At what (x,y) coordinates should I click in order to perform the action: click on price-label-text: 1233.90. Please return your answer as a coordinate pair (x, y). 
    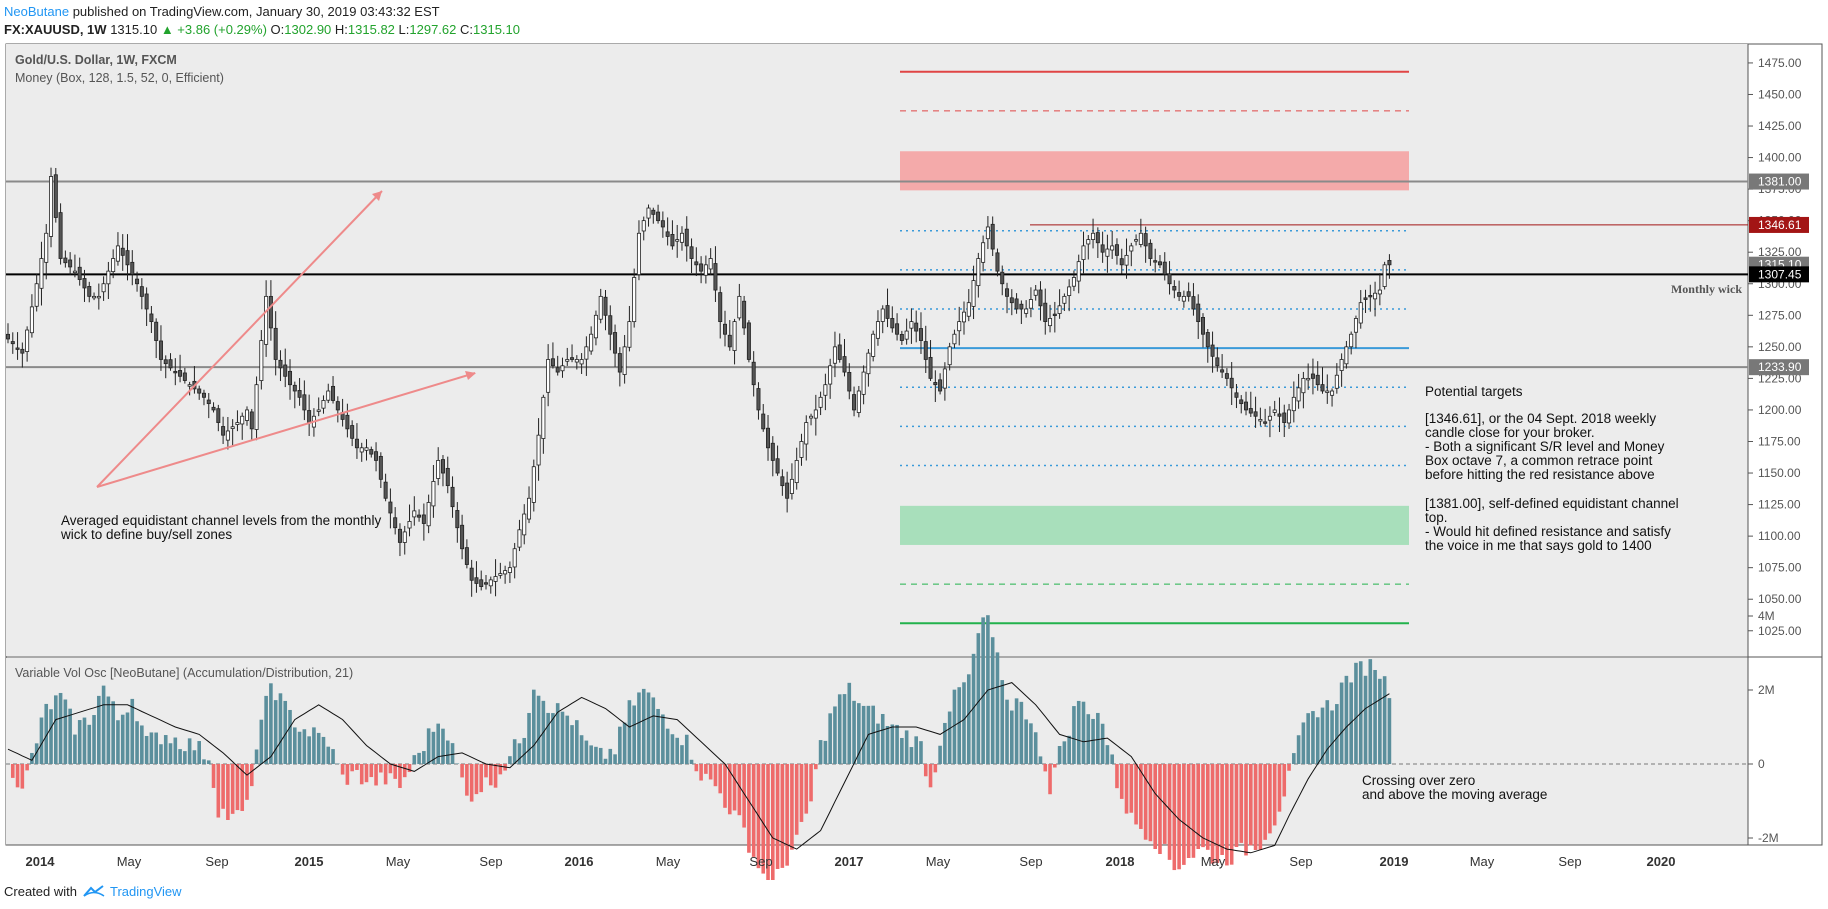
    Looking at the image, I should click on (1780, 367).